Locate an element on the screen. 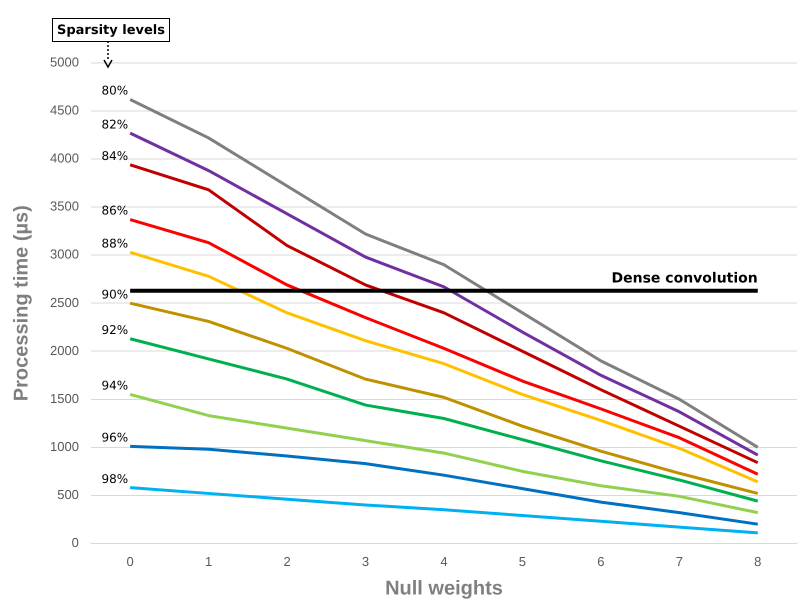  series-label: 84% is located at coordinates (114, 155).